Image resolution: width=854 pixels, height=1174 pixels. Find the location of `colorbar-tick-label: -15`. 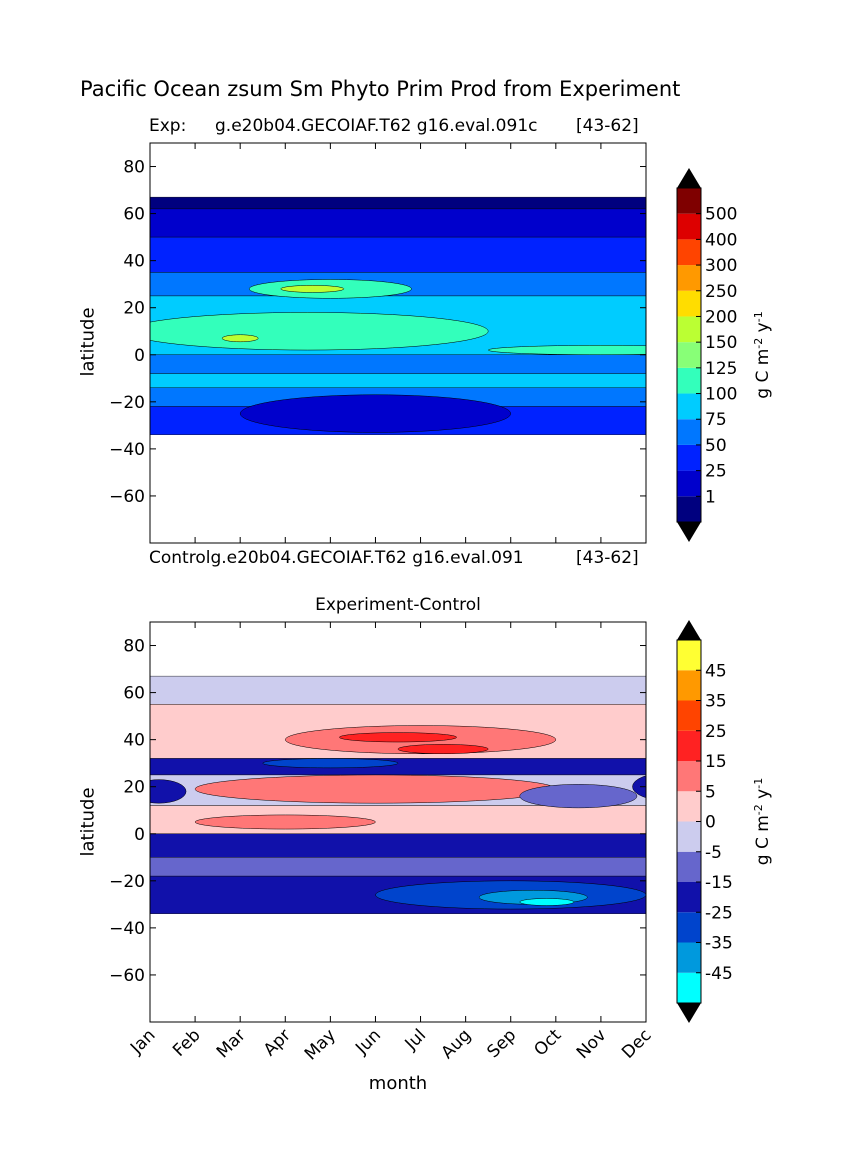

colorbar-tick-label: -15 is located at coordinates (719, 883).